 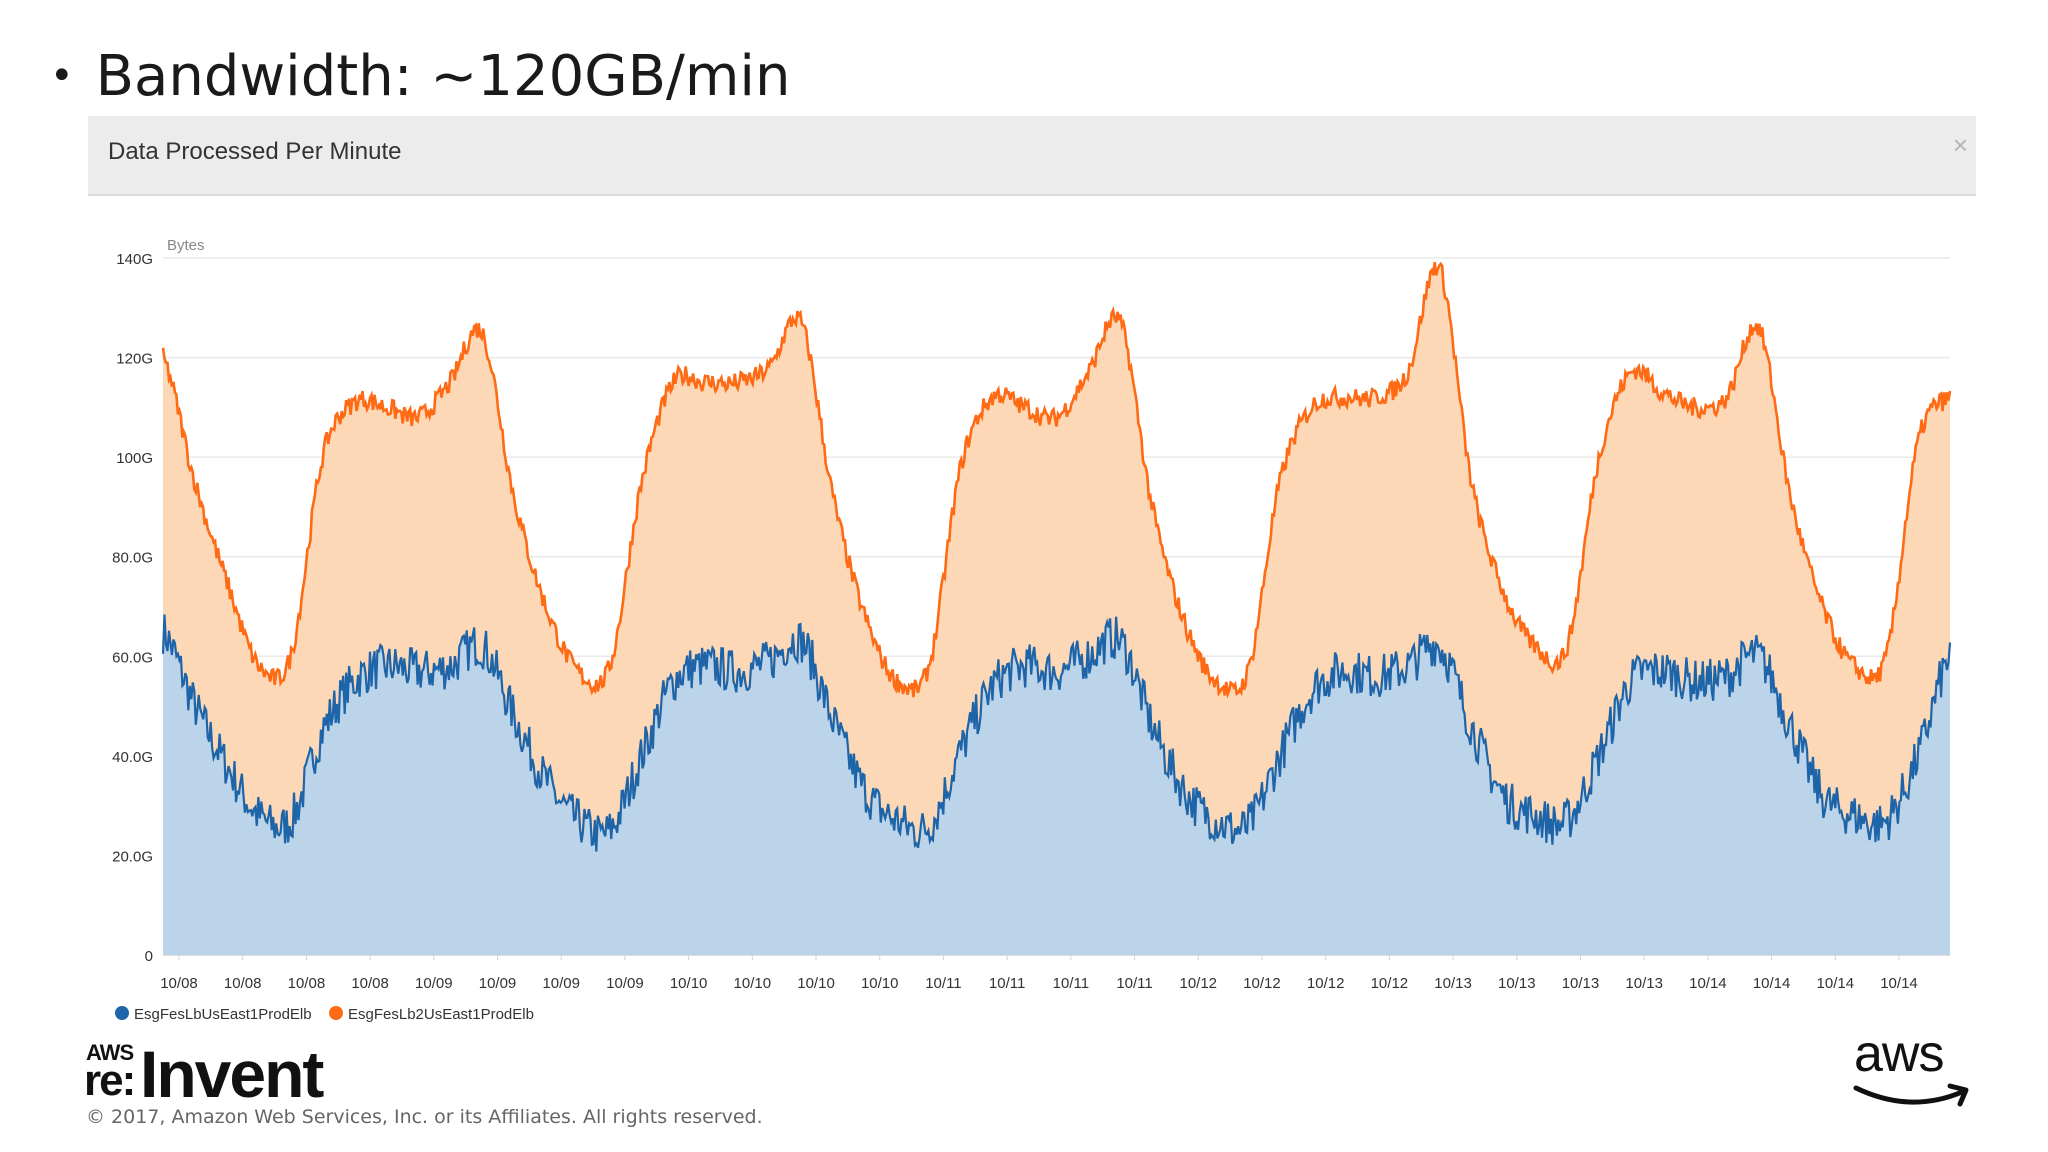 I want to click on slide-title: • Bandwidth: ~120GB/min, so click(x=420, y=76).